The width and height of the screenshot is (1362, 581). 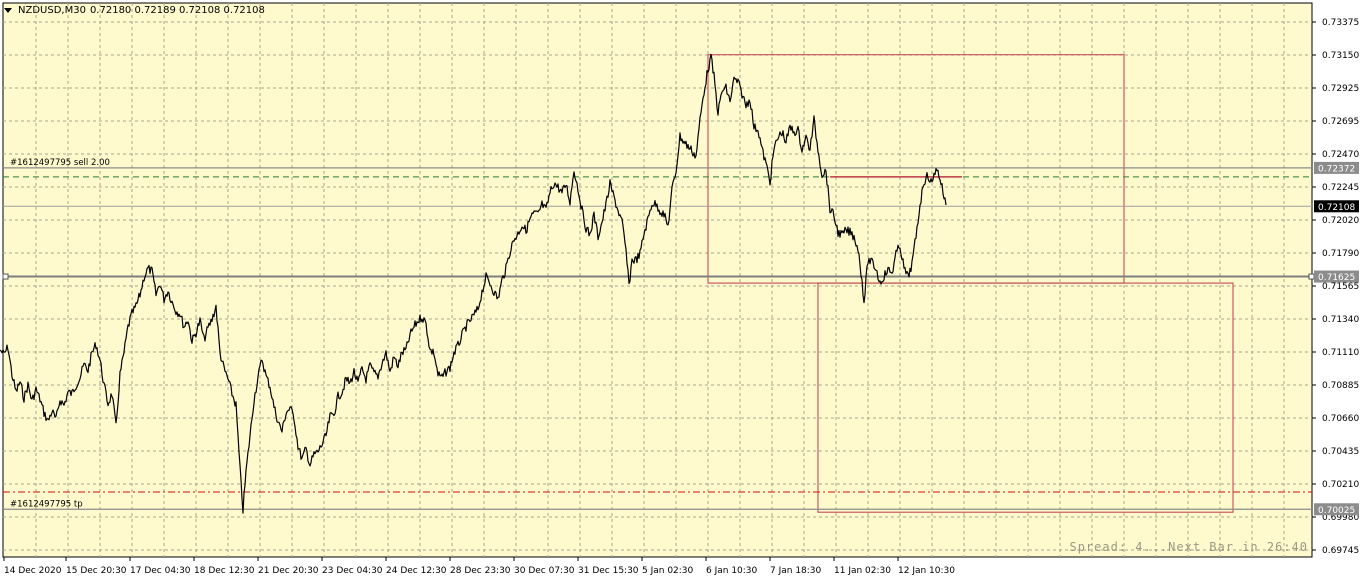 What do you see at coordinates (352, 571) in the screenshot?
I see `x-tick-label: 23 Dec 04:30` at bounding box center [352, 571].